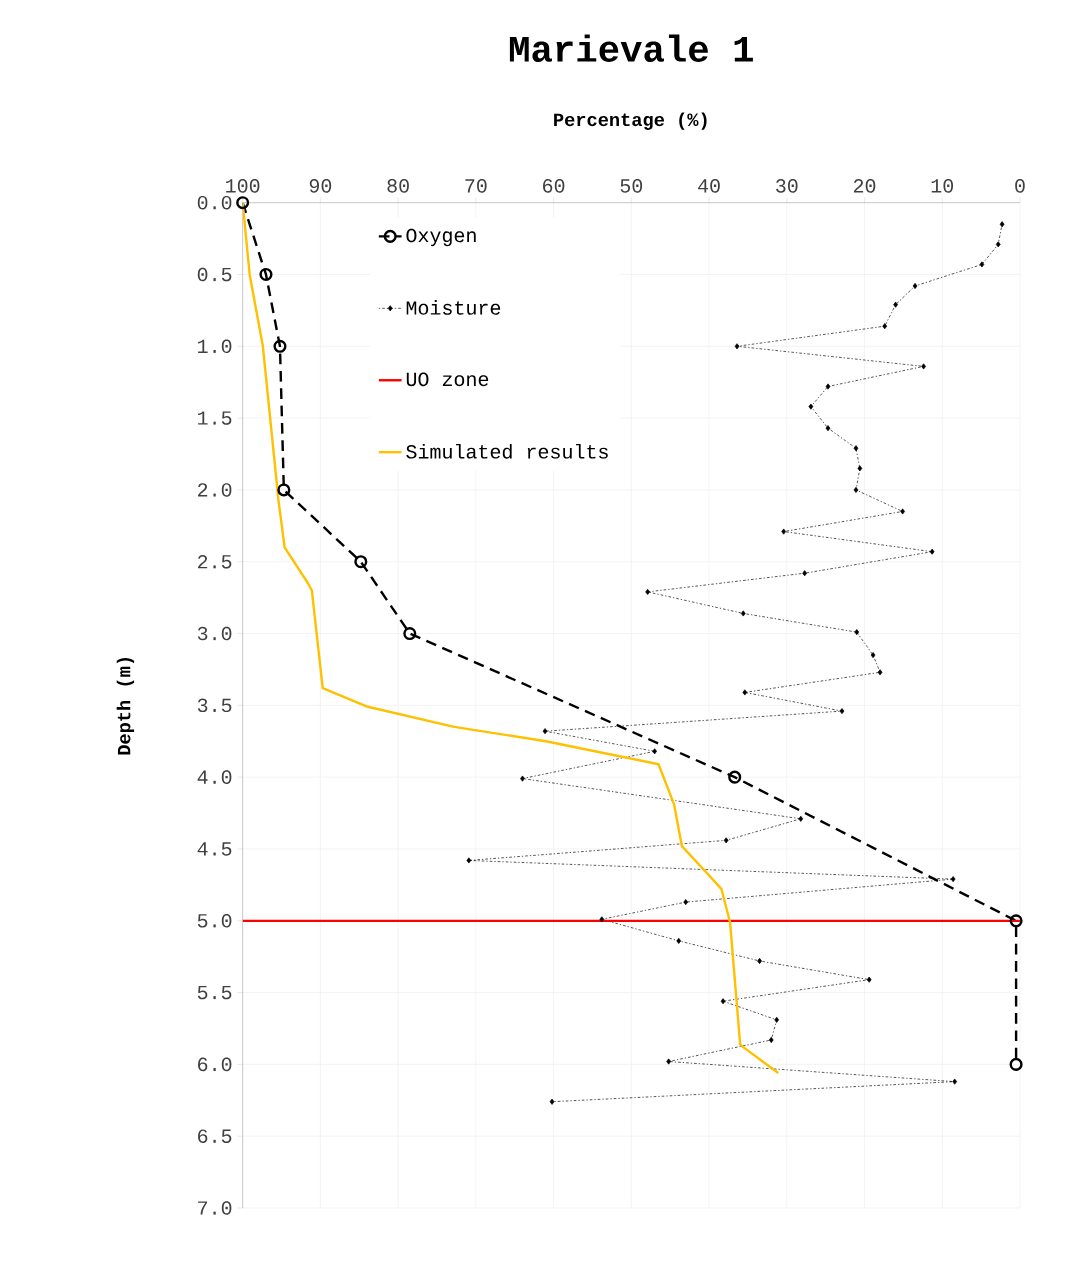 Image resolution: width=1067 pixels, height=1264 pixels. Describe the element at coordinates (448, 379) in the screenshot. I see `legend-label: UO zone` at that location.